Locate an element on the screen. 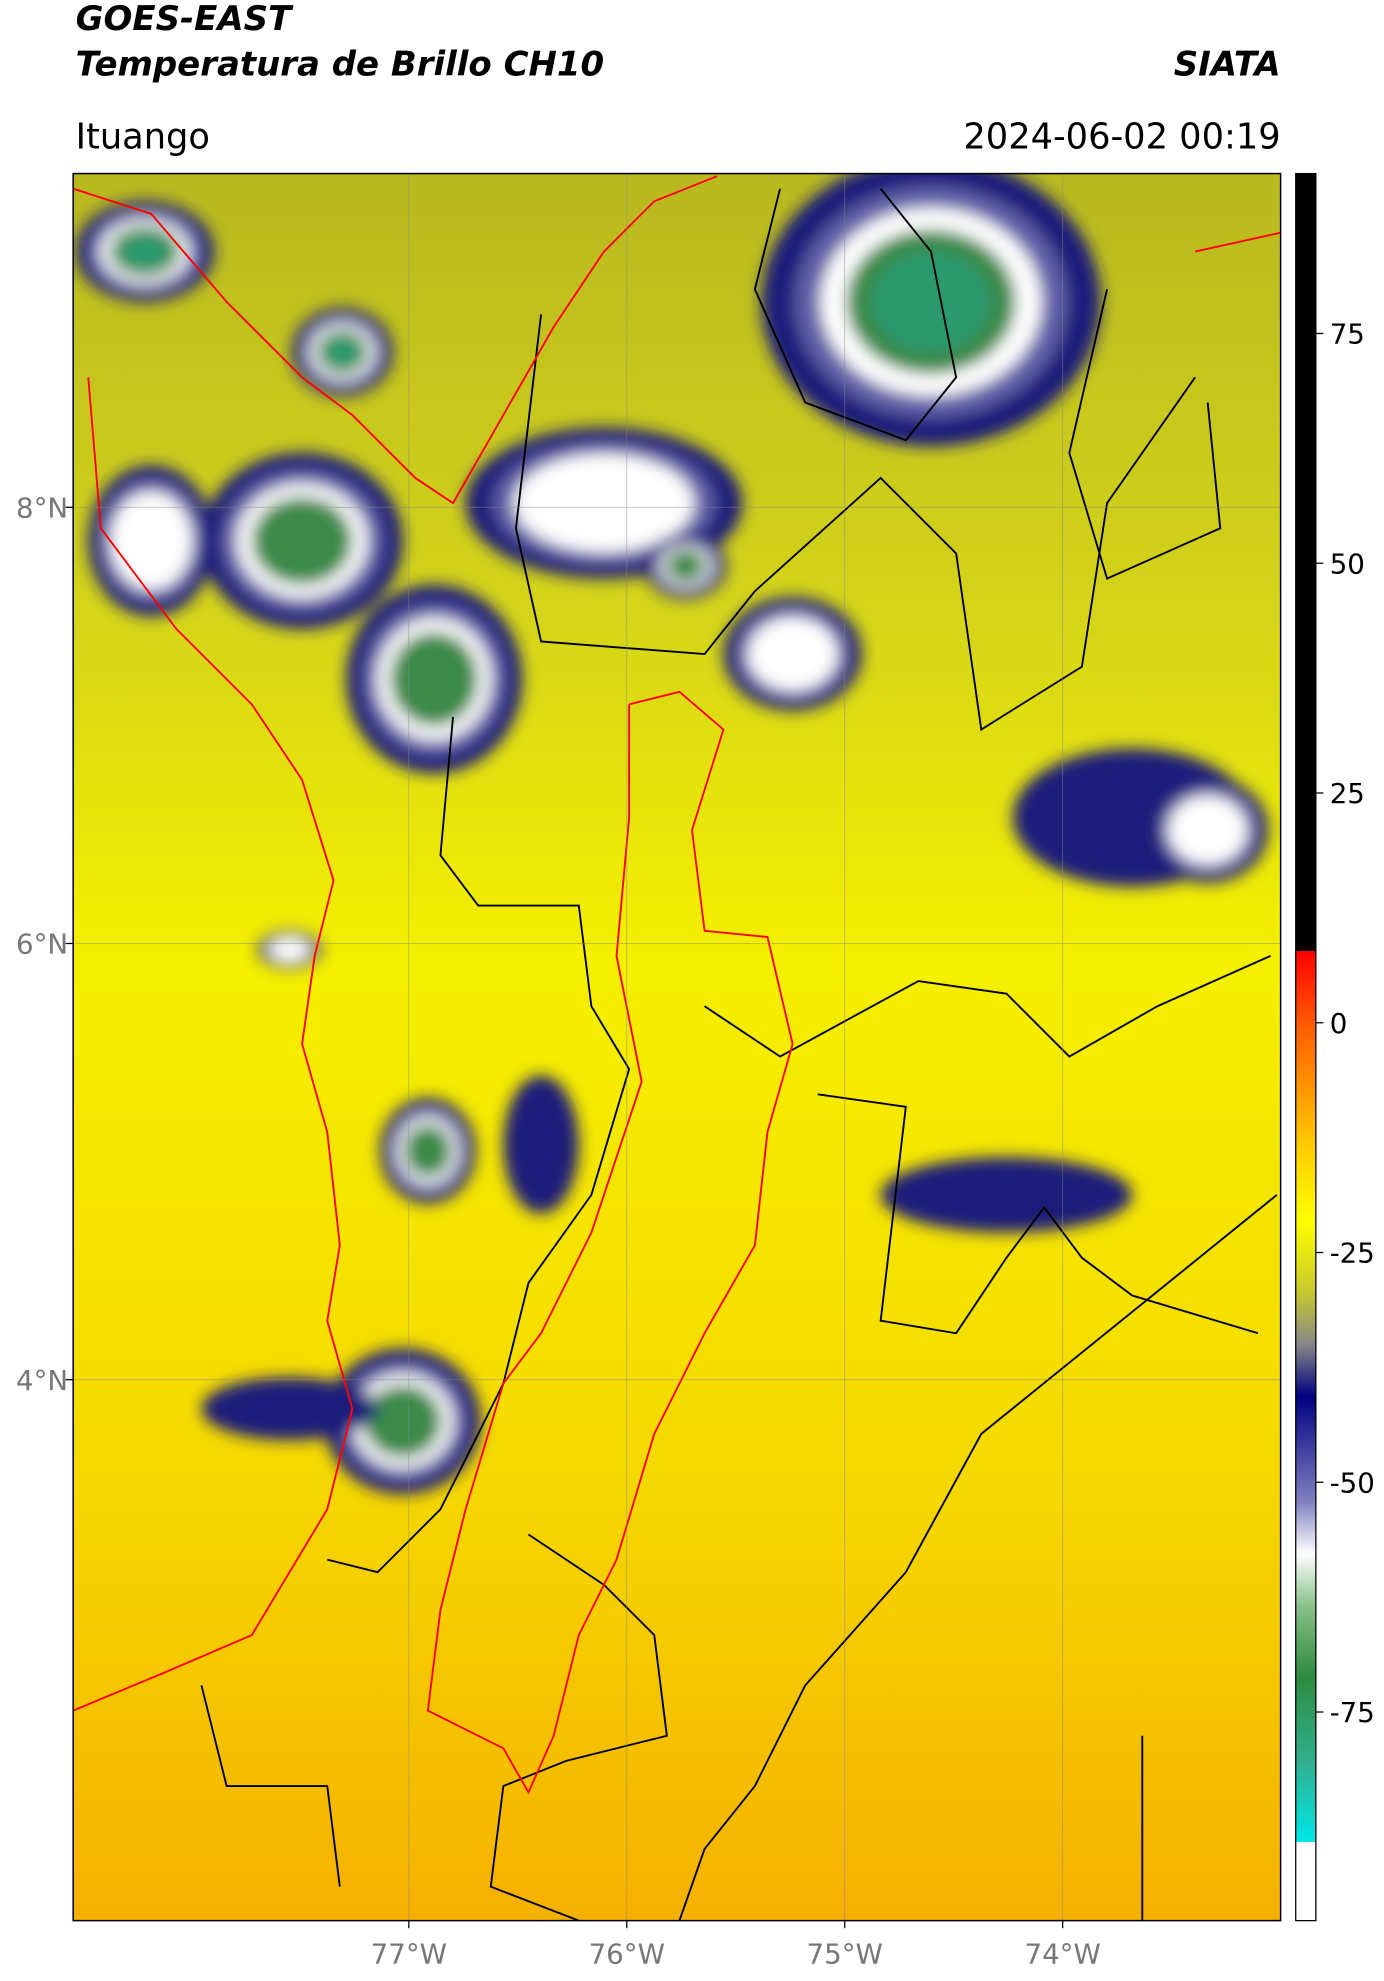  title: GOES-EAST is located at coordinates (185, 19).